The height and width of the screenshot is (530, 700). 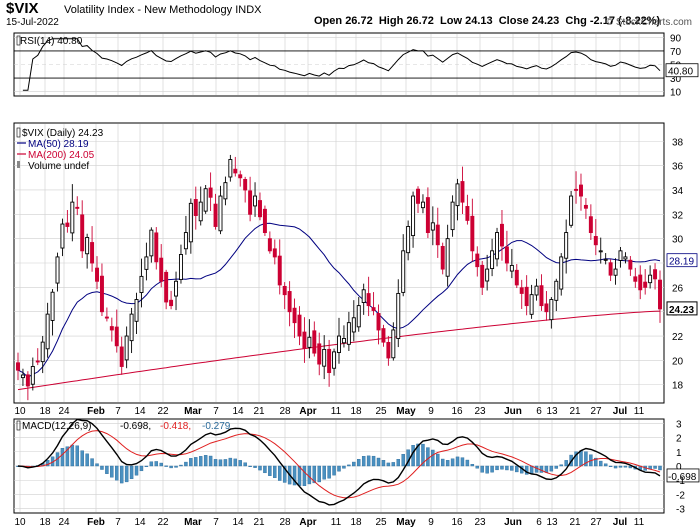 What do you see at coordinates (539, 522) in the screenshot?
I see `x-tick-label-macd: 6` at bounding box center [539, 522].